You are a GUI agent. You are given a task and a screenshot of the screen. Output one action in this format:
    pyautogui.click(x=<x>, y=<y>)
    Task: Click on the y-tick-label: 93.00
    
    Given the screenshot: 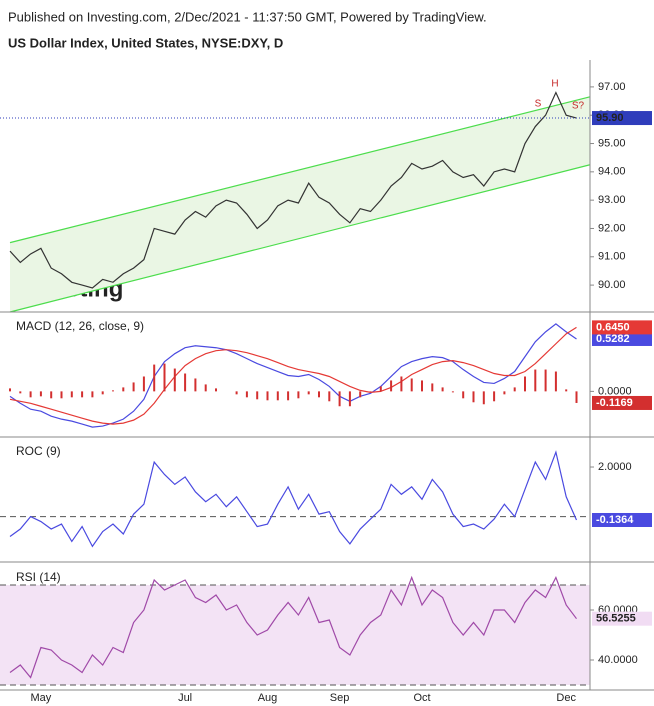 What is the action you would take?
    pyautogui.click(x=612, y=200)
    